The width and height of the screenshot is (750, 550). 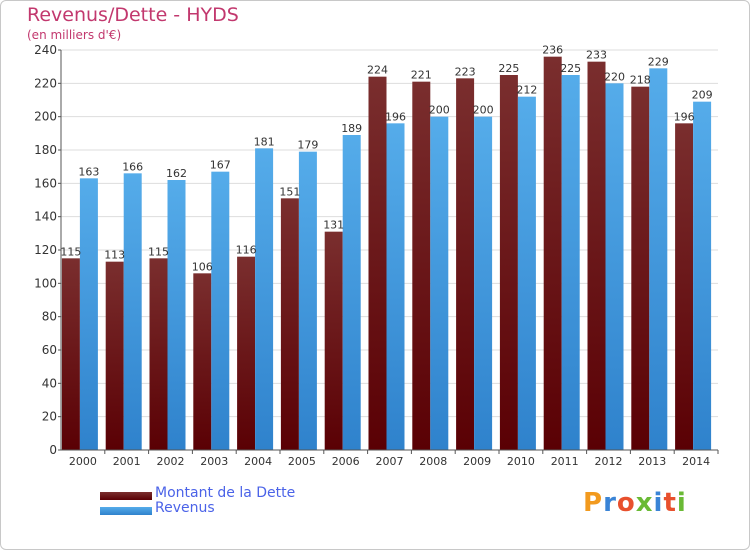 What do you see at coordinates (333, 340) in the screenshot?
I see `bar-dette-2006` at bounding box center [333, 340].